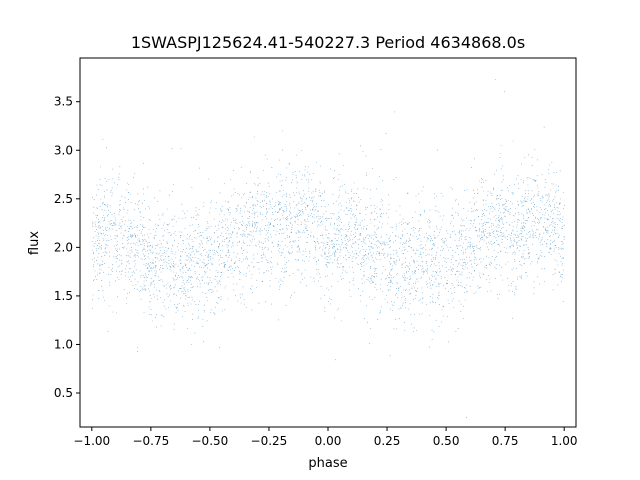 The height and width of the screenshot is (480, 640). What do you see at coordinates (387, 441) in the screenshot?
I see `x-tick-label: 0.25` at bounding box center [387, 441].